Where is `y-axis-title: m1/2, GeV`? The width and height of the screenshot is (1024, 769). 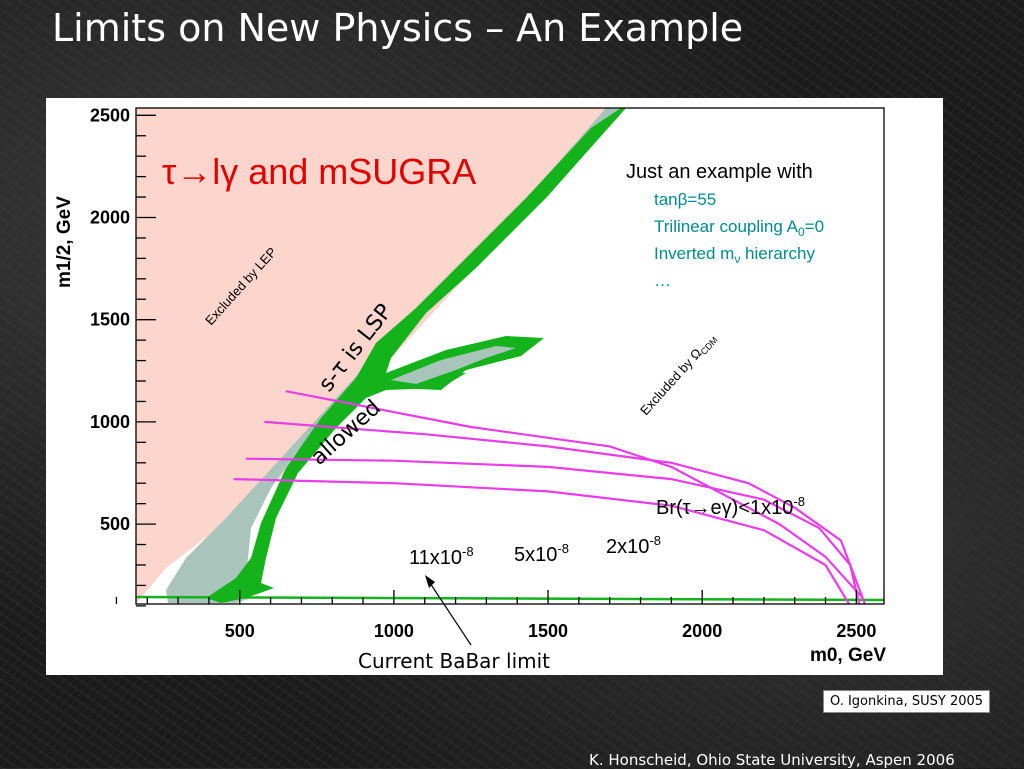
y-axis-title: m1/2, GeV is located at coordinates (64, 242).